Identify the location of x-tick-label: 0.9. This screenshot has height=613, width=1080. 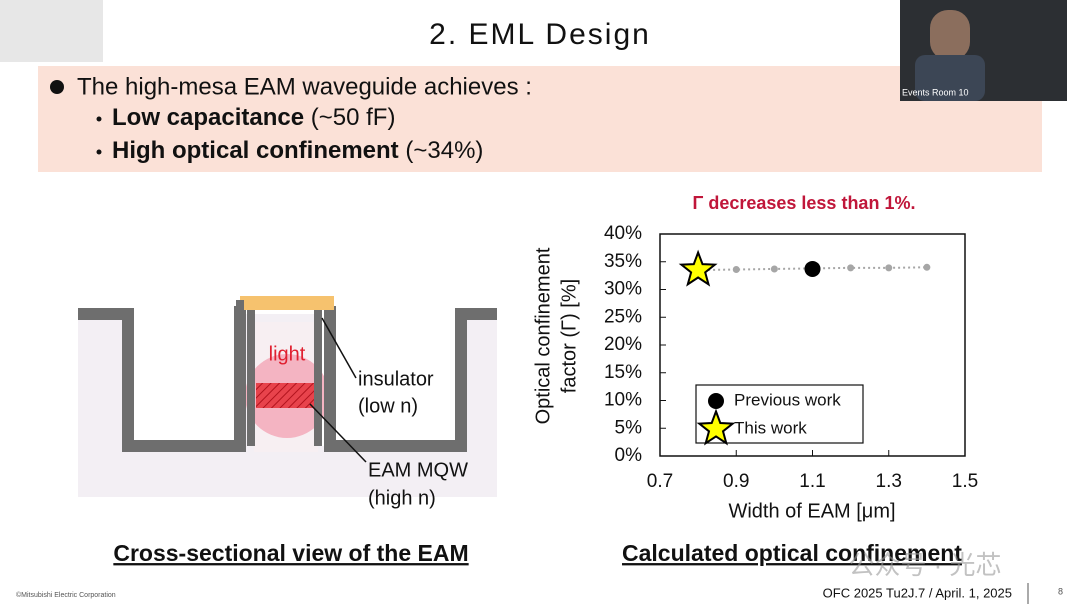
(736, 481).